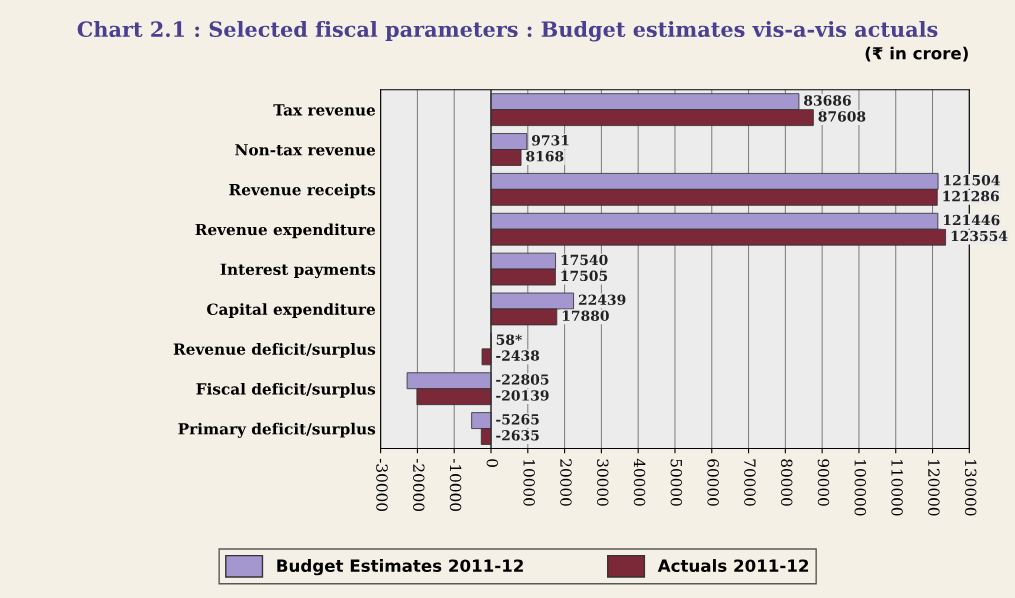  Describe the element at coordinates (584, 276) in the screenshot. I see `data-label: 17505` at that location.